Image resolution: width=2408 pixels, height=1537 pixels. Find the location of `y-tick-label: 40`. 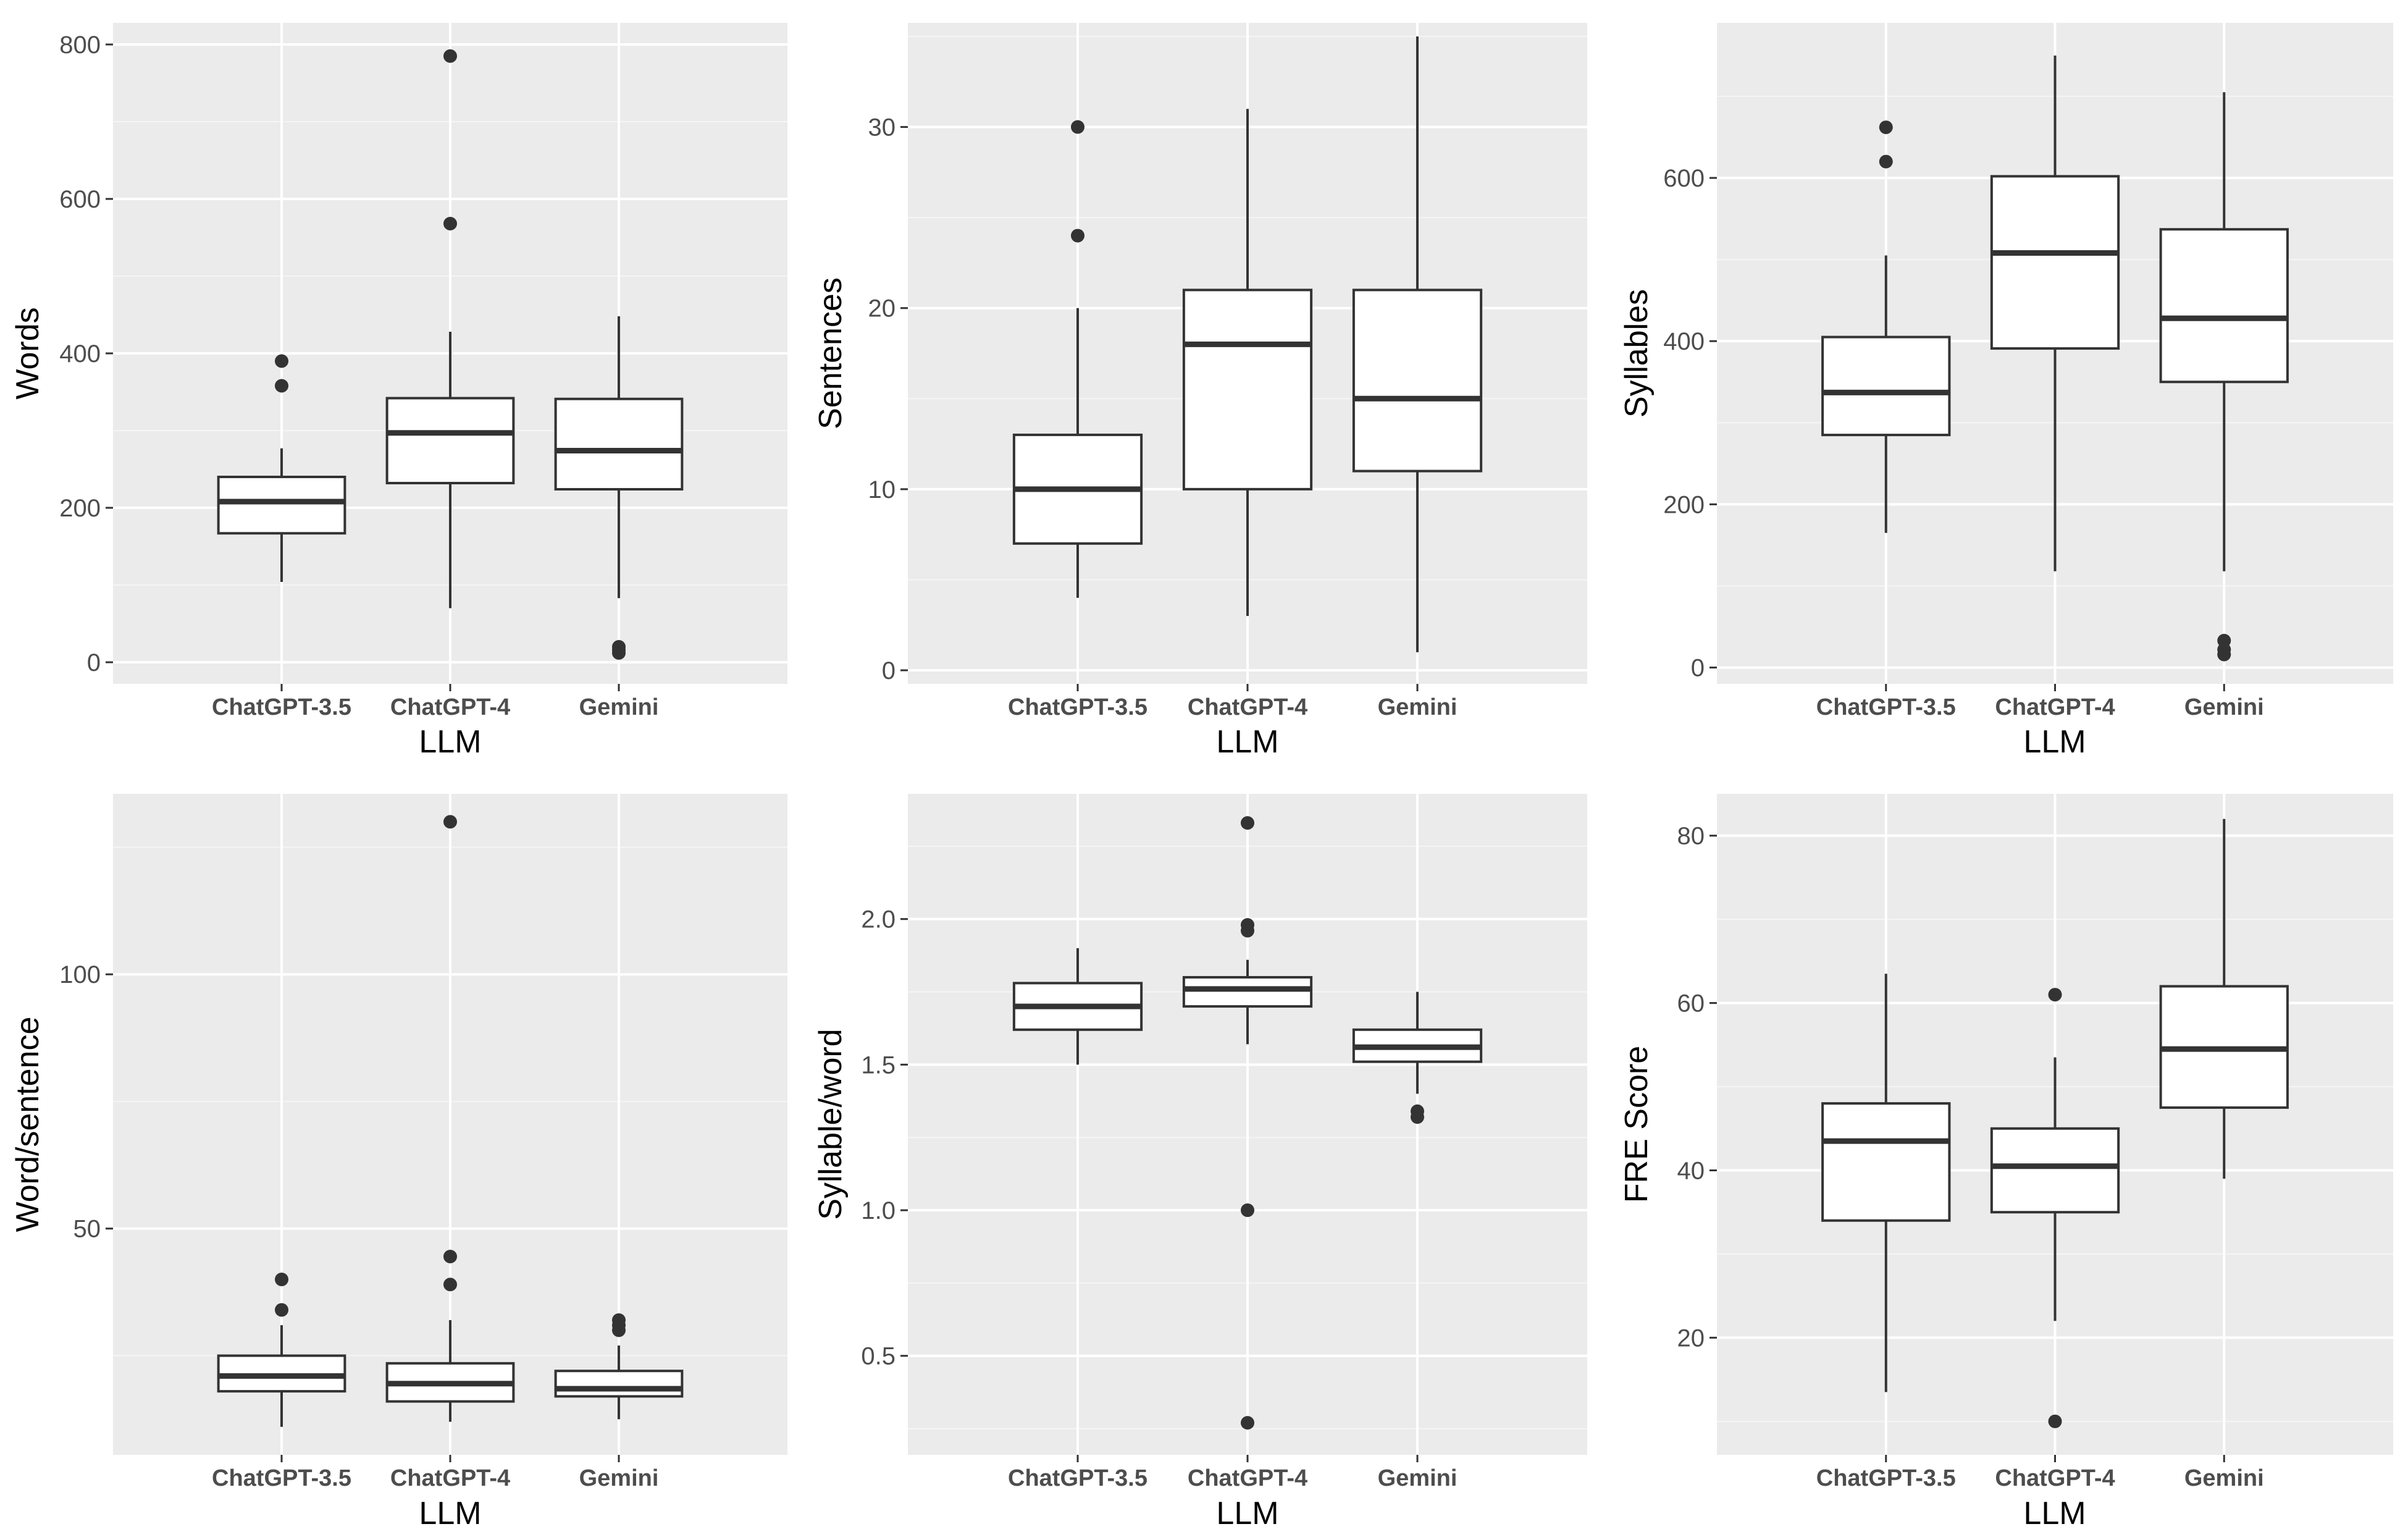

y-tick-label: 40 is located at coordinates (1691, 1170).